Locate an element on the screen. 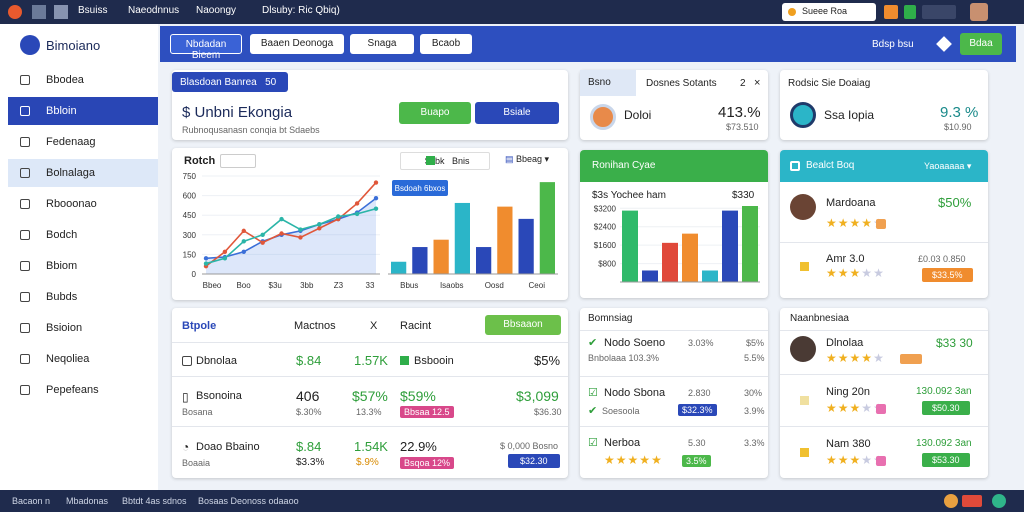 The height and width of the screenshot is (512, 1024). x-tick-label: Z3 is located at coordinates (339, 285).